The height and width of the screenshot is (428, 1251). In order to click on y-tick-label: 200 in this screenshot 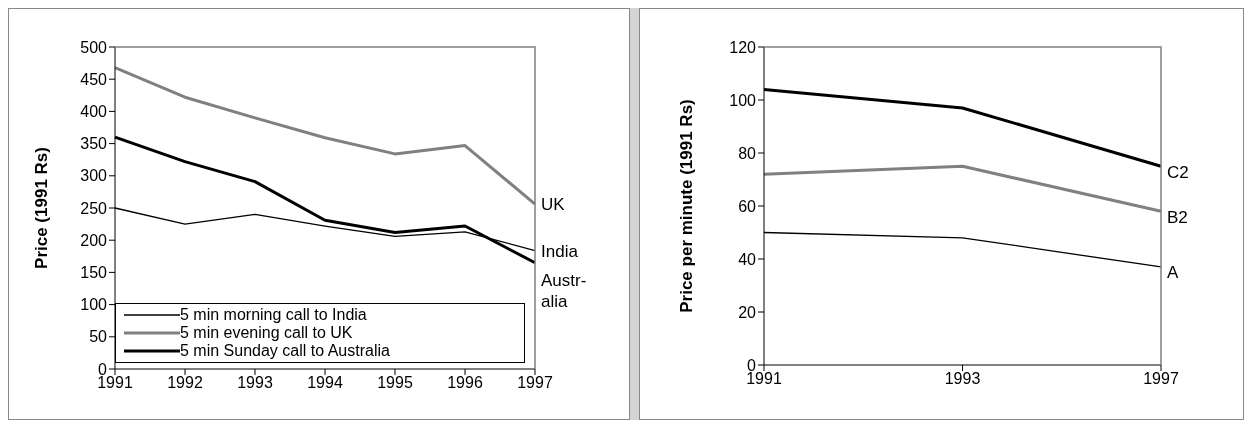, I will do `click(94, 240)`.